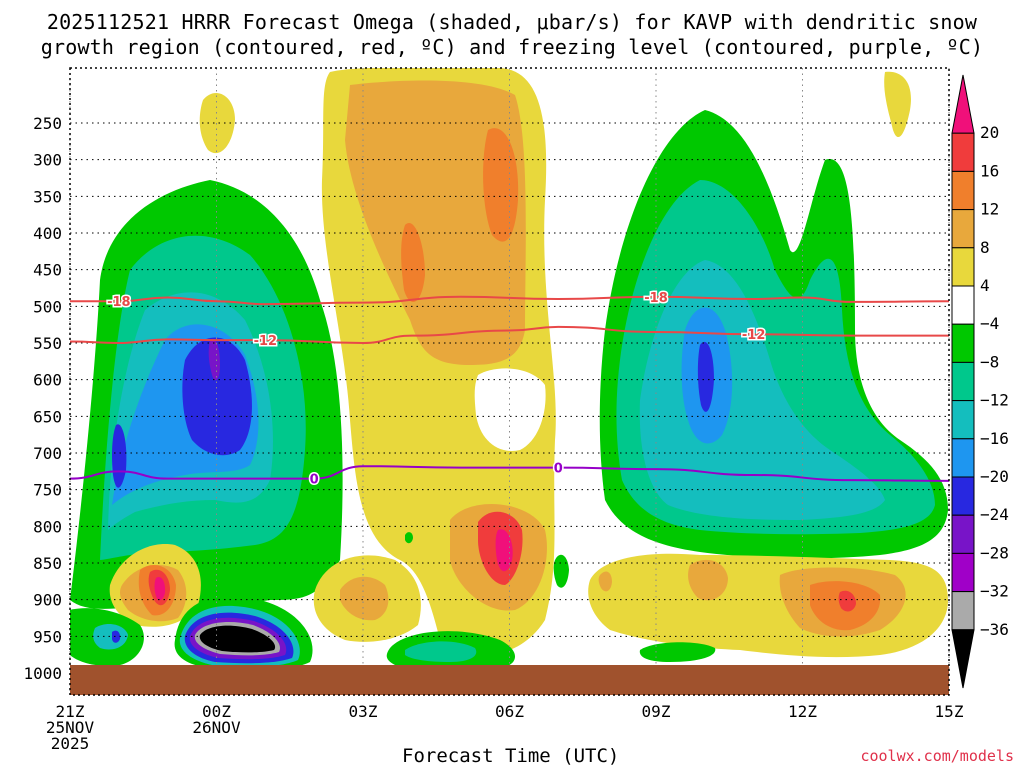 This screenshot has height=768, width=1024. What do you see at coordinates (47, 380) in the screenshot?
I see `y-tick-label: 600` at bounding box center [47, 380].